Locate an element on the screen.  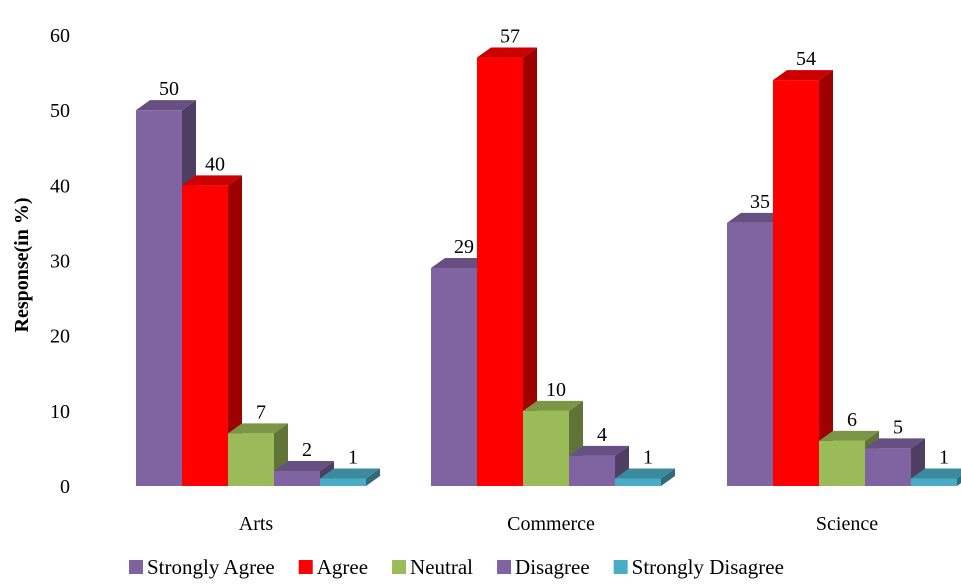
legend-label: Neutral is located at coordinates (441, 567).